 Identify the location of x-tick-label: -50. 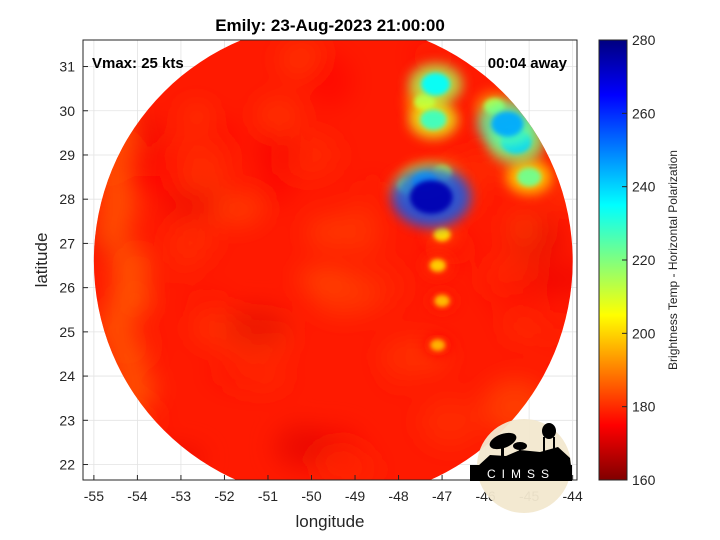
(311, 496).